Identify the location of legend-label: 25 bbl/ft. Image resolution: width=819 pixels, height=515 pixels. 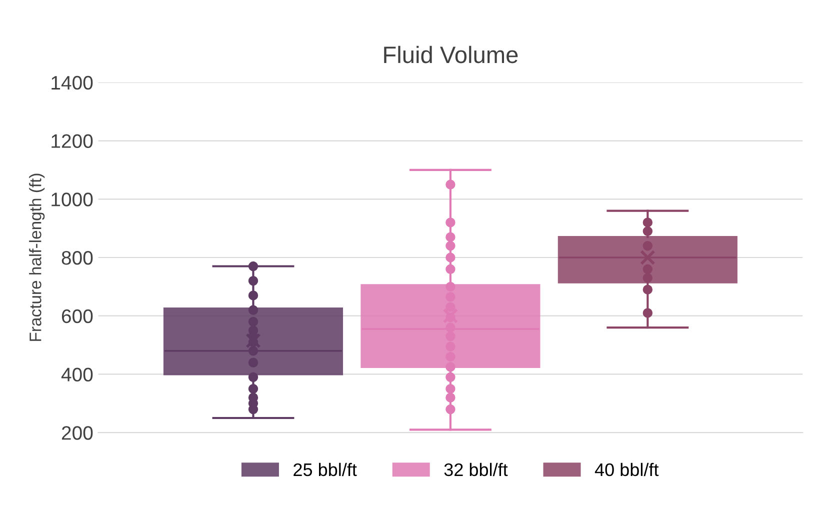
(325, 469).